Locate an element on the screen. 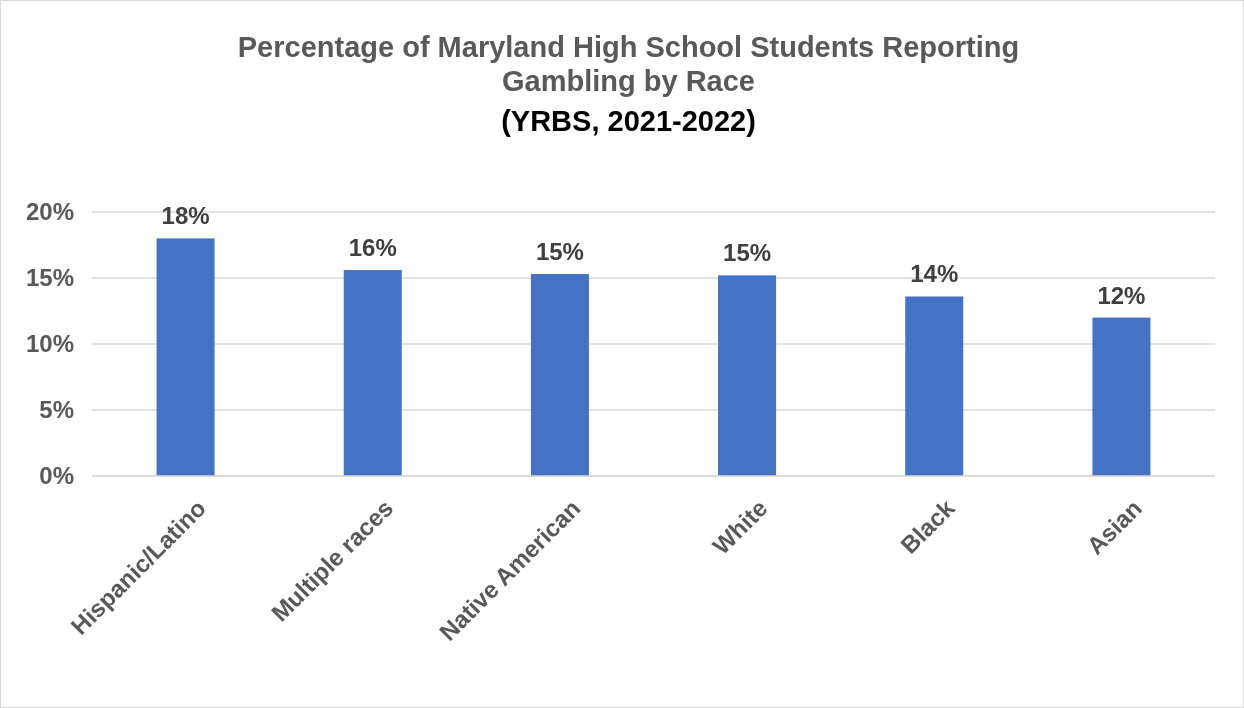  y-tick-label: 10% is located at coordinates (49, 344).